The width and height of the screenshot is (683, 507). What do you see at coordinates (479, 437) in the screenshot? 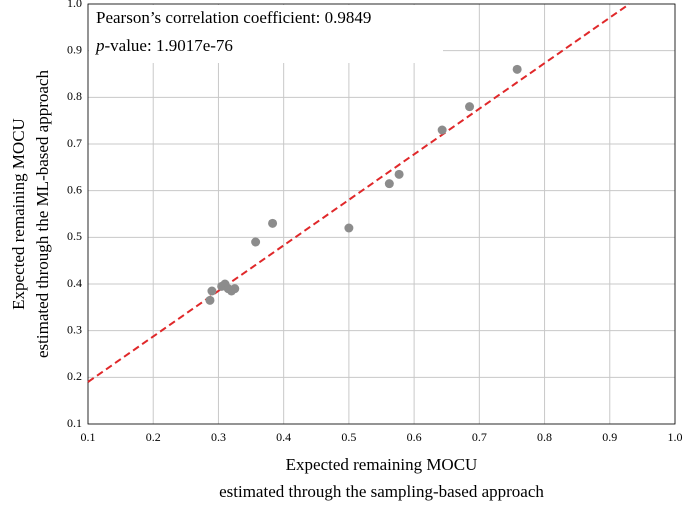
I see `x-tick-label: 0.7` at bounding box center [479, 437].